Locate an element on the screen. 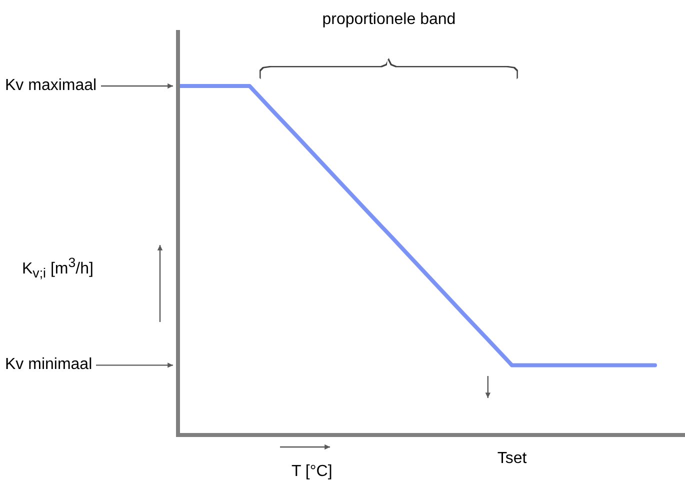  text: Tset is located at coordinates (512, 459).